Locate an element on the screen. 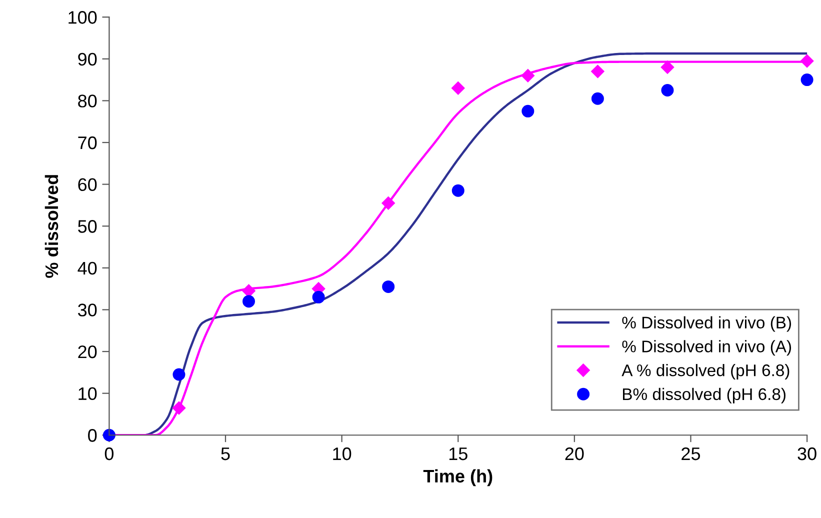  y-tick-label: 30 is located at coordinates (87, 310).